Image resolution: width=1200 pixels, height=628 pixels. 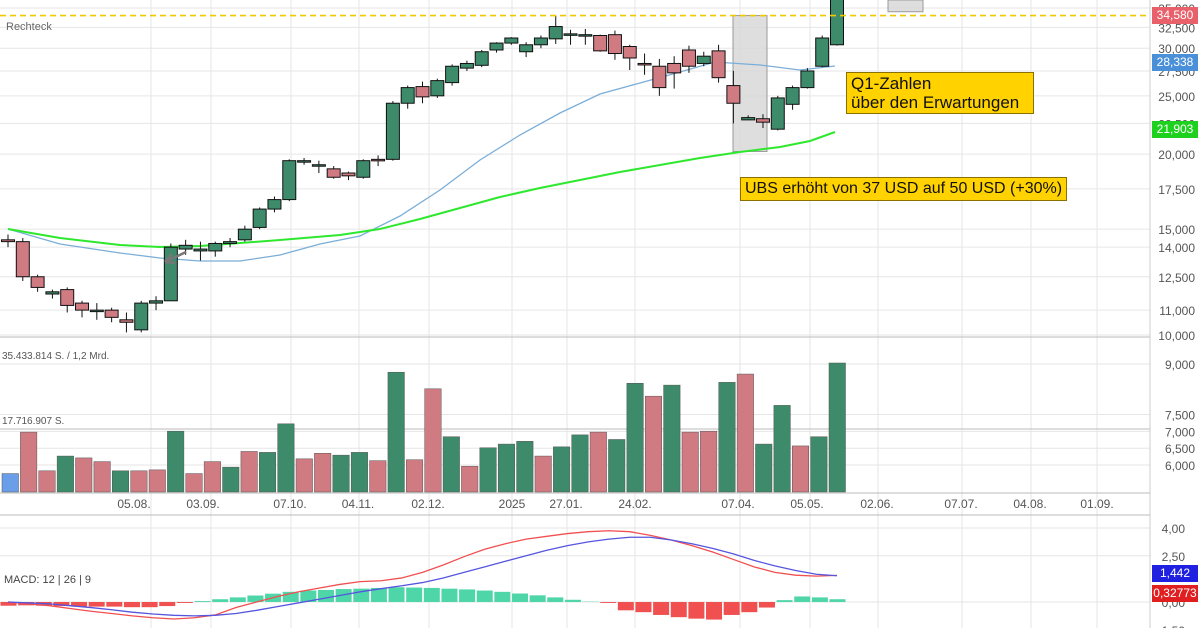 I want to click on highlight-box-june, so click(x=905, y=6).